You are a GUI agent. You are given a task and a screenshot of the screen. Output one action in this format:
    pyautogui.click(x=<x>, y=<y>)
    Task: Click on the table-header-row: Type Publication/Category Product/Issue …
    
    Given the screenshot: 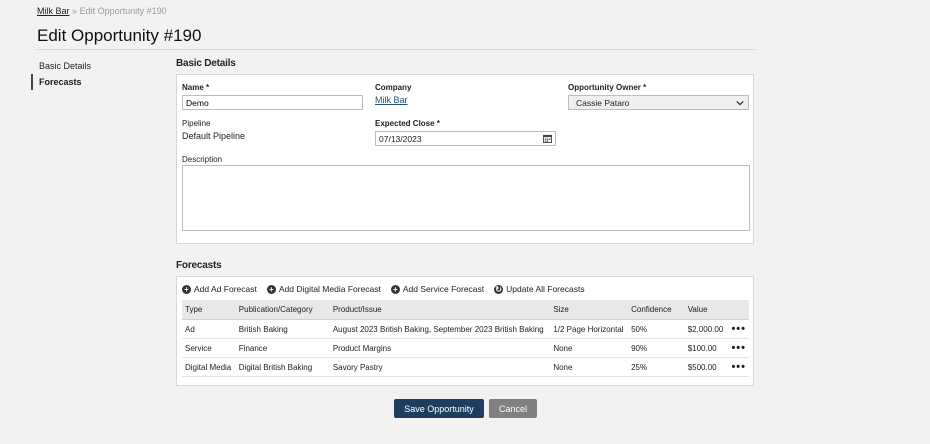 What is the action you would take?
    pyautogui.click(x=465, y=310)
    